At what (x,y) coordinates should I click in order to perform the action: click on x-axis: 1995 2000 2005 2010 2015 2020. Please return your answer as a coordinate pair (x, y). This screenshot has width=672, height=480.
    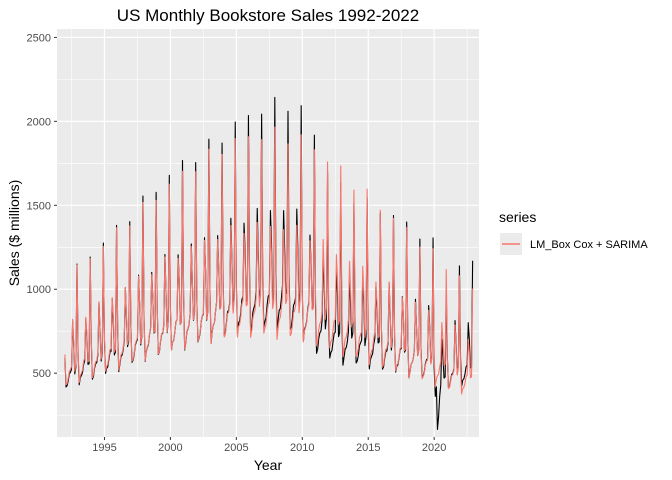
    Looking at the image, I should click on (269, 445).